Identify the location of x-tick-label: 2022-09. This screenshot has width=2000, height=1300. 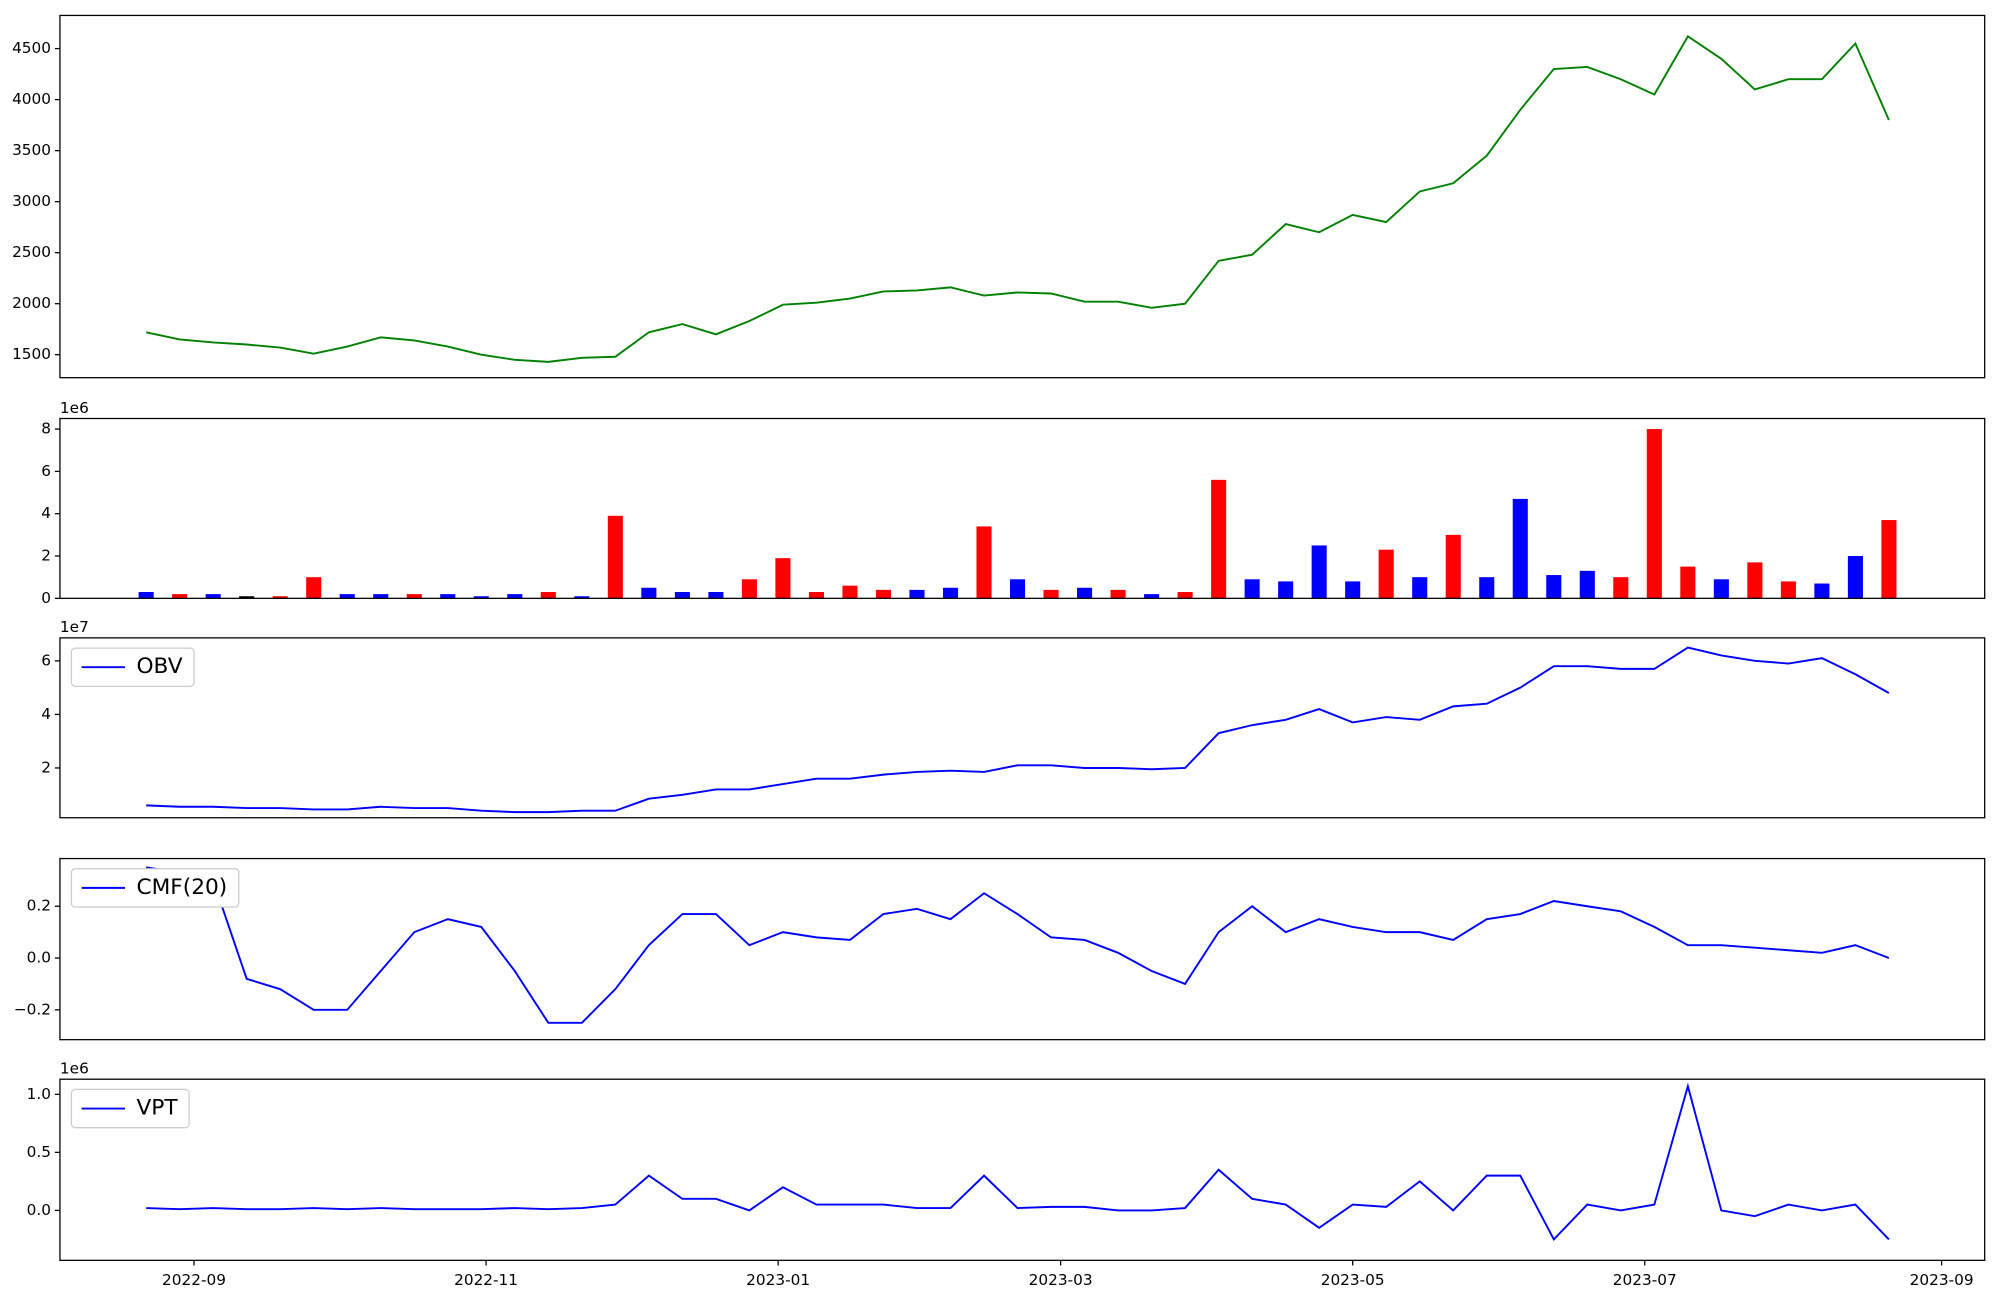
(194, 1280).